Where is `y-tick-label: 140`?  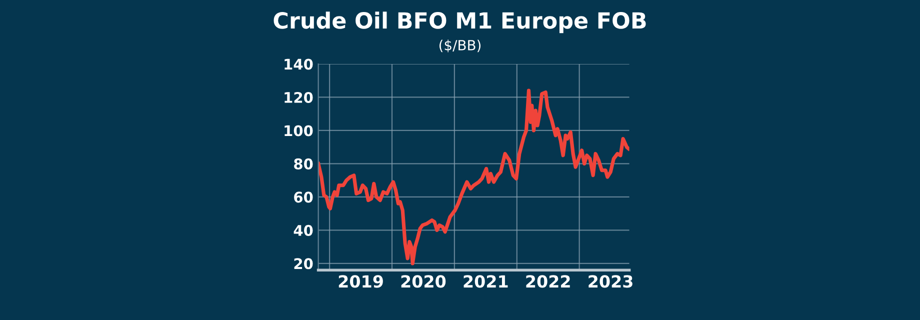 y-tick-label: 140 is located at coordinates (298, 64).